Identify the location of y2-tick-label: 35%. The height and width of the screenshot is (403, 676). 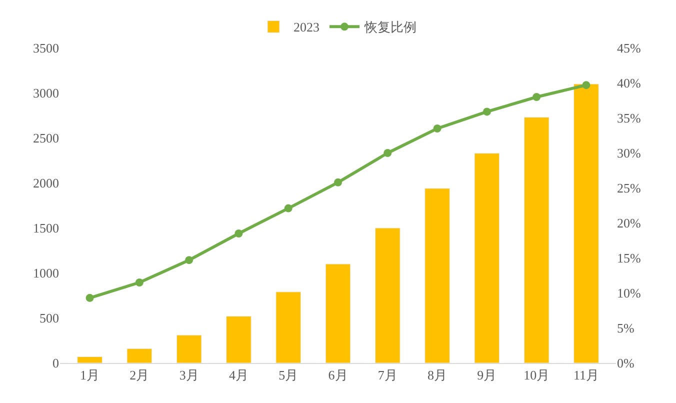
(629, 118).